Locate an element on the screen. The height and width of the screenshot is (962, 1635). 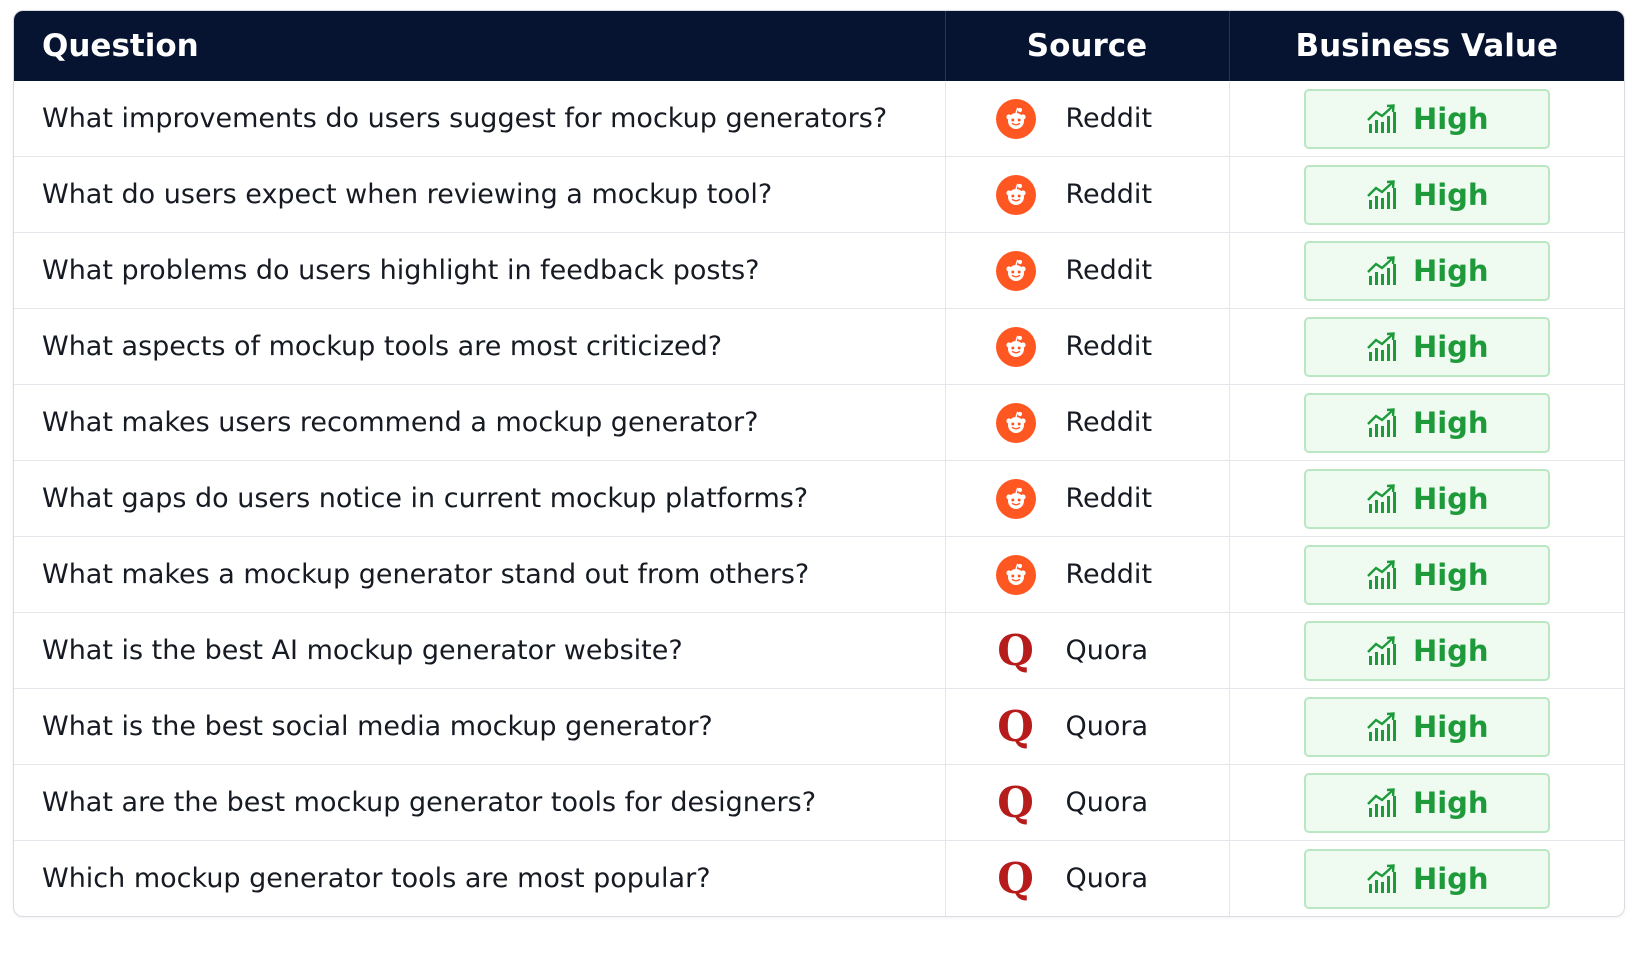
column-header-question: Question is located at coordinates (479, 46).